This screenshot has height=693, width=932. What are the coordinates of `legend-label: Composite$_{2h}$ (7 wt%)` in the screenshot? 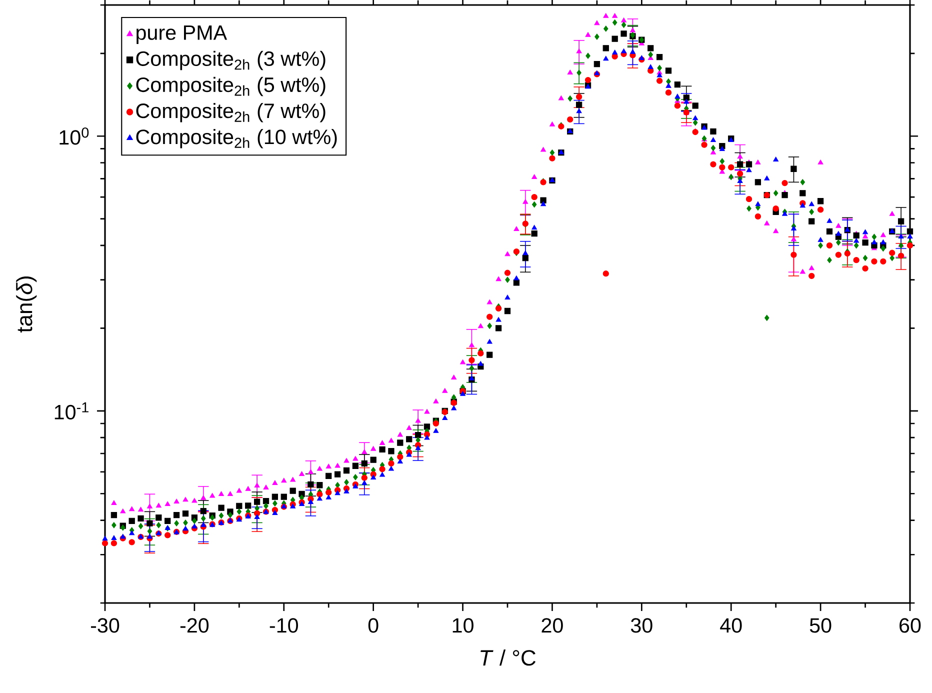 It's located at (231, 112).